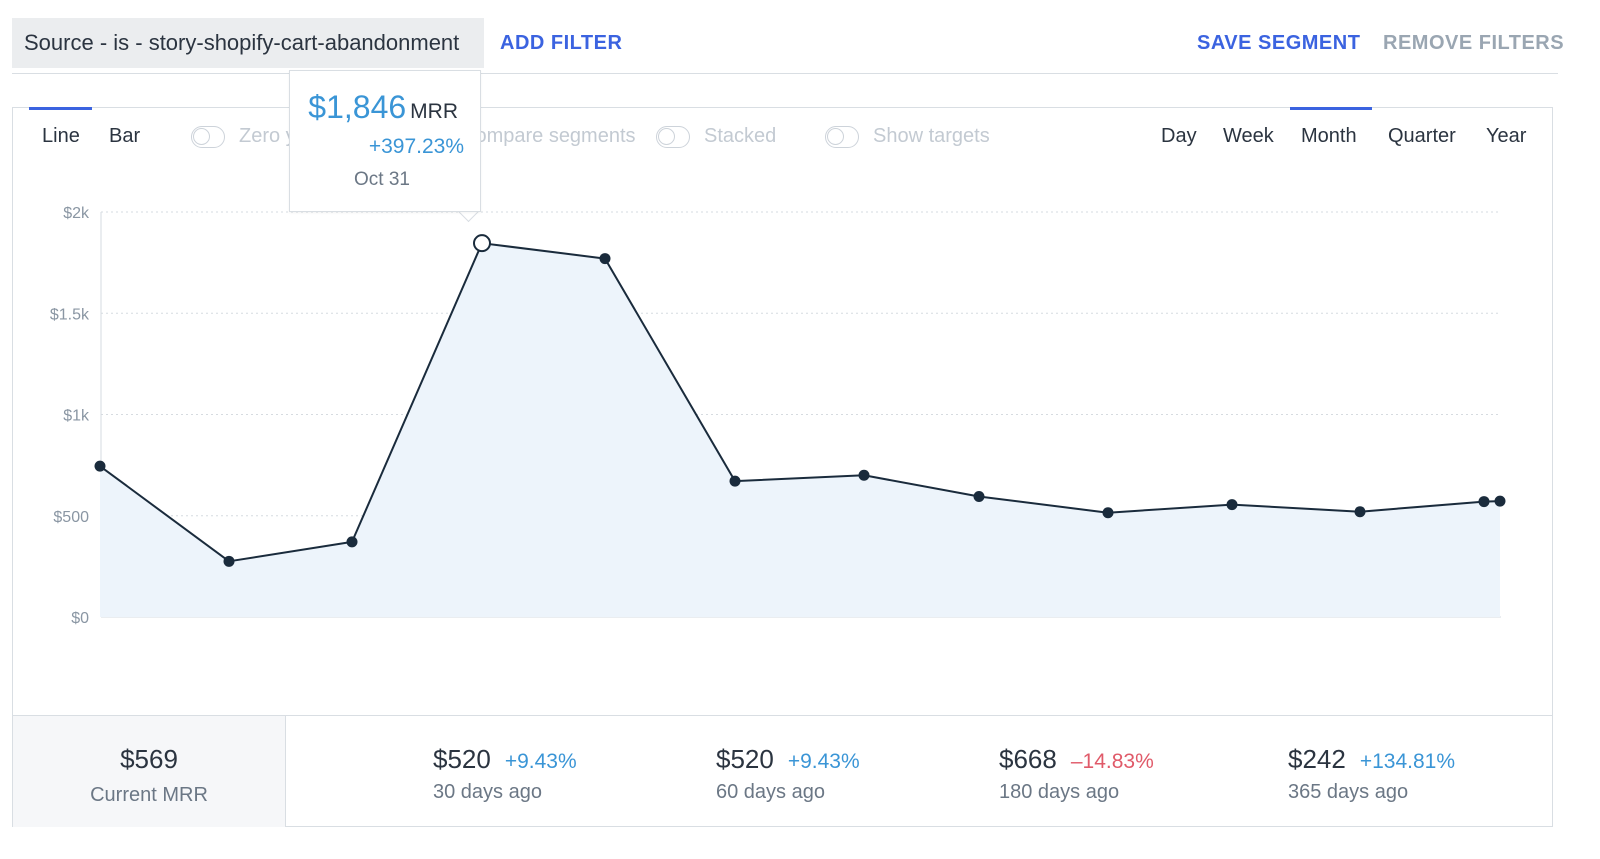  Describe the element at coordinates (1059, 792) in the screenshot. I see `stat-label: 180 days ago` at that location.